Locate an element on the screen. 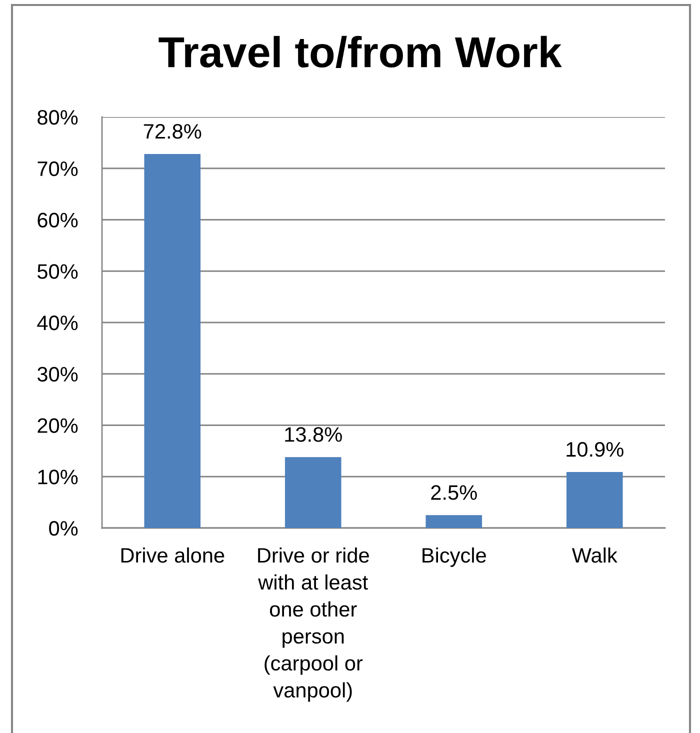 The image size is (700, 733). data-label: 2.5% is located at coordinates (454, 492).